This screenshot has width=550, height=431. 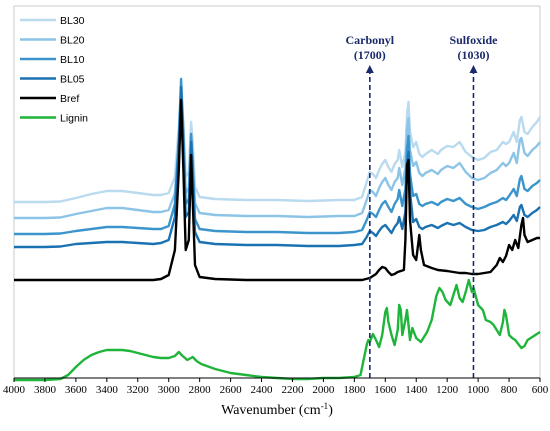 I want to click on legend-label: BL10, so click(x=72, y=60).